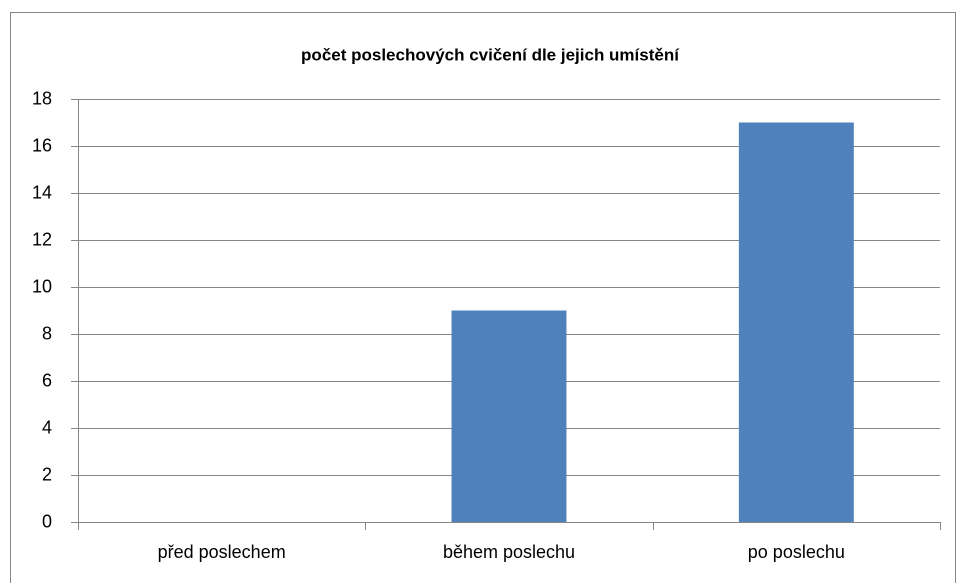 This screenshot has width=957, height=583. Describe the element at coordinates (47, 474) in the screenshot. I see `y-tick-label: 2` at that location.